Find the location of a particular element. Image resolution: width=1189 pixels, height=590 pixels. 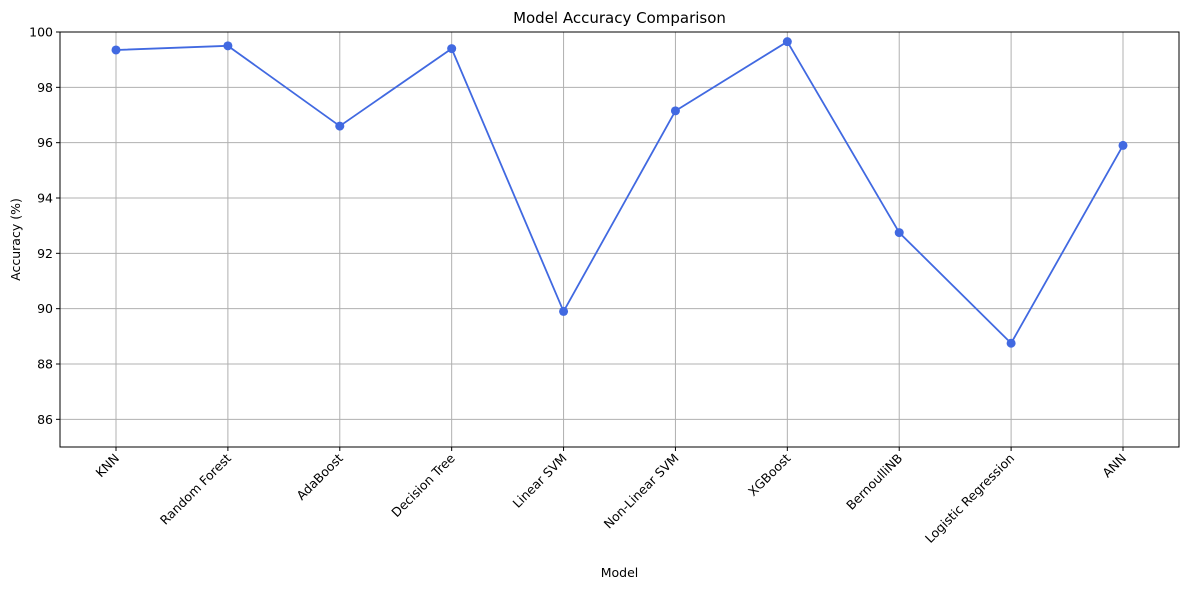

x-tick-label: XGBoost is located at coordinates (769, 474).